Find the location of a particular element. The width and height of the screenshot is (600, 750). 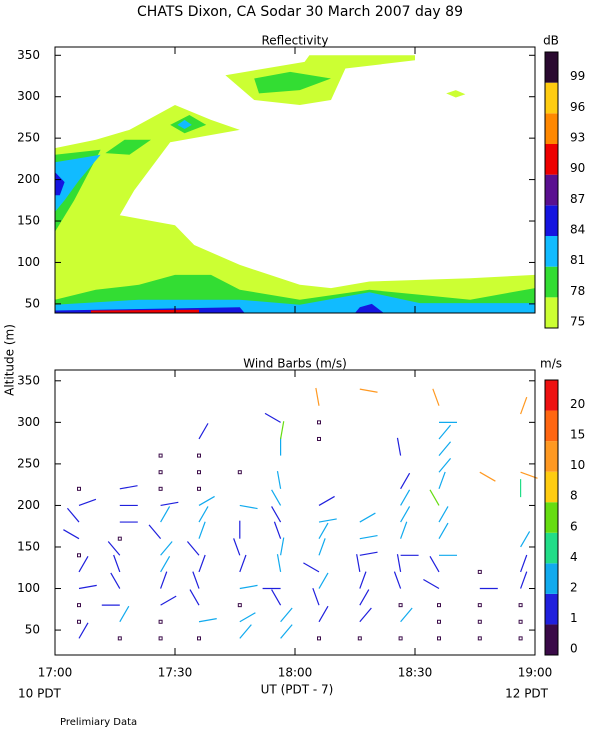

y-tick-label: 350 is located at coordinates (28, 380).